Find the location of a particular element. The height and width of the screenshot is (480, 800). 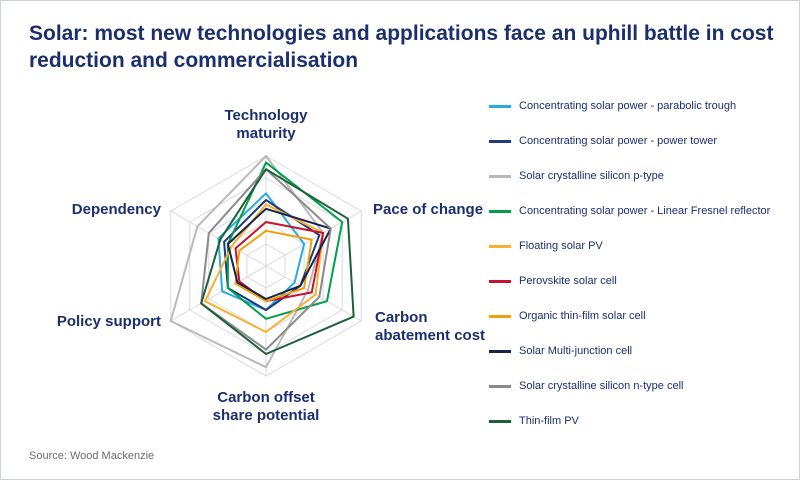

axis-label-technology-maturity: Technology maturity is located at coordinates (266, 124).